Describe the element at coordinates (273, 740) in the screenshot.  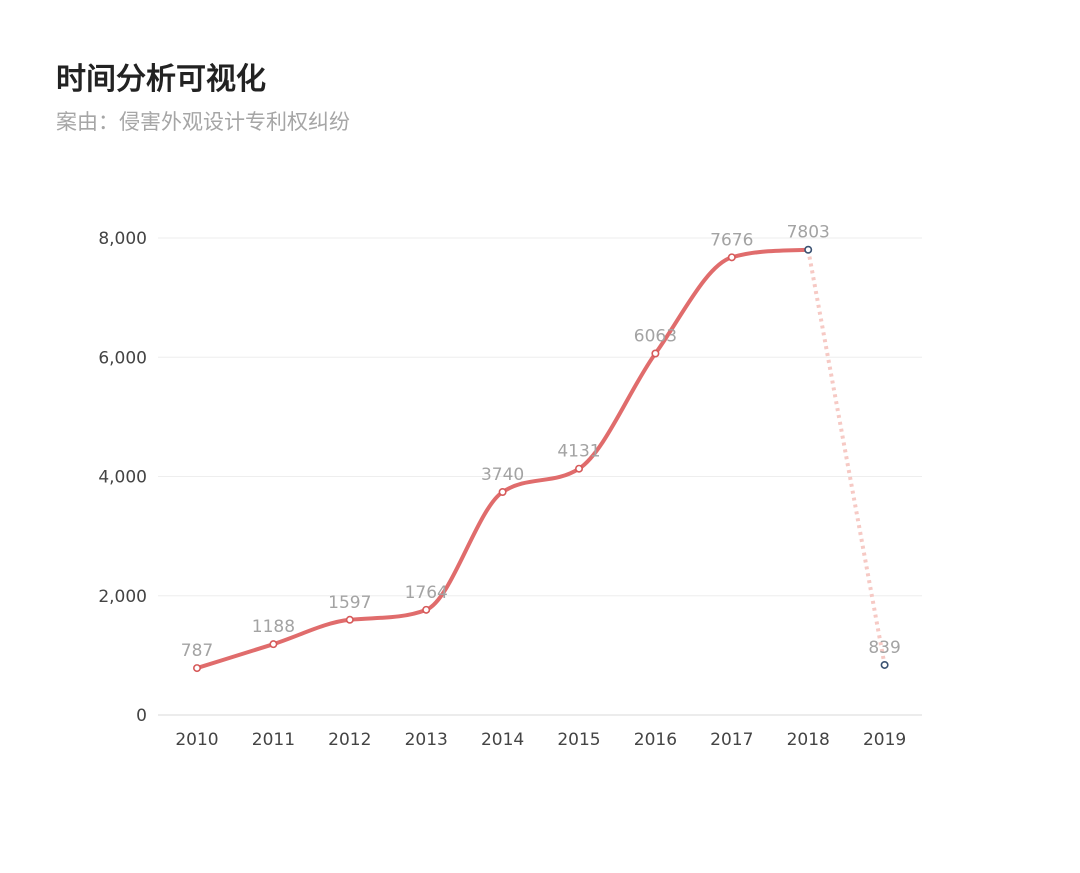
I see `x-tick-label: 2011` at that location.